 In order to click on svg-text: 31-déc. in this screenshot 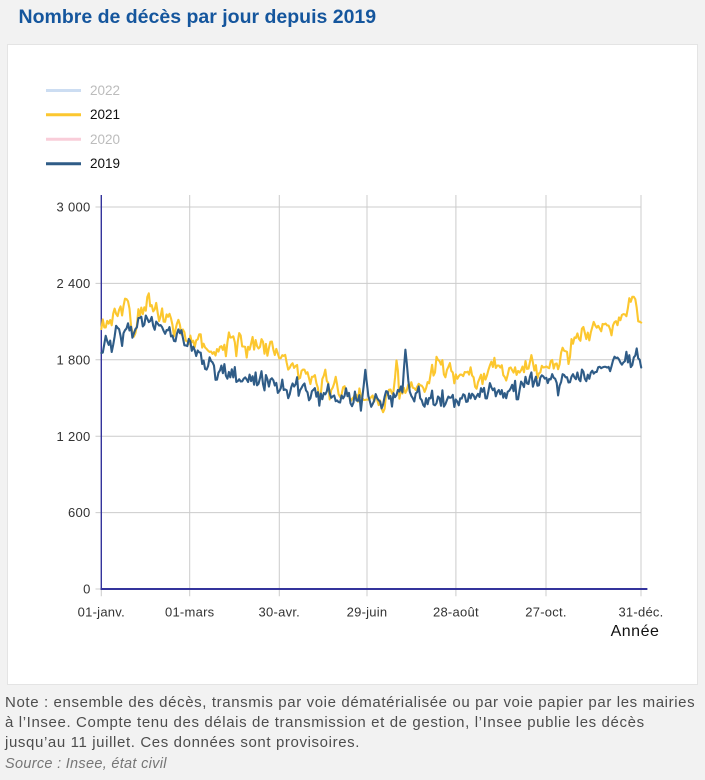, I will do `click(640, 612)`.